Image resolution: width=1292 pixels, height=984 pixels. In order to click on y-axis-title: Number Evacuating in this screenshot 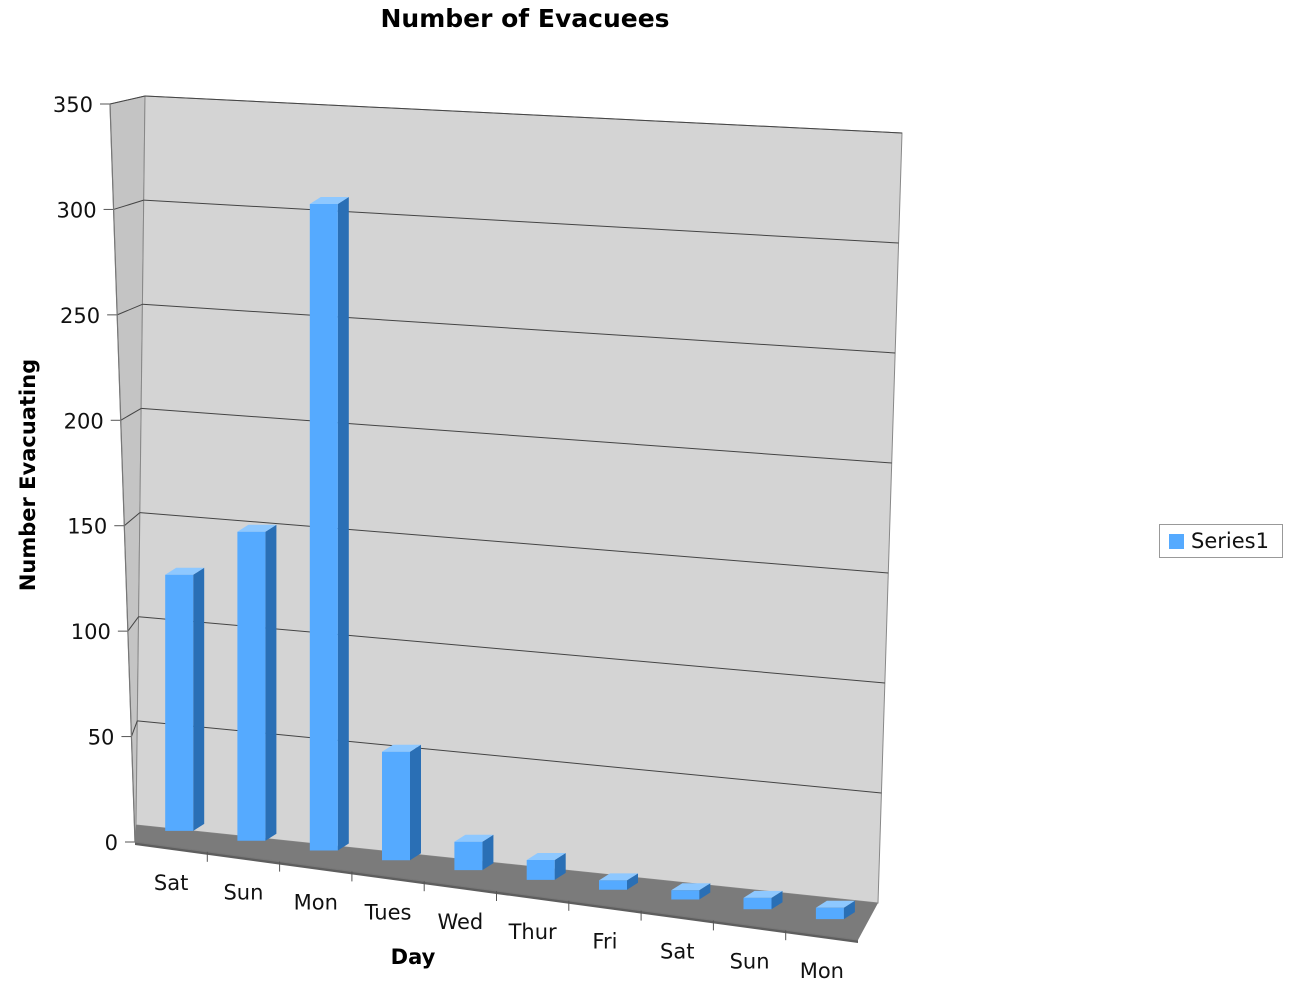, I will do `click(28, 475)`.